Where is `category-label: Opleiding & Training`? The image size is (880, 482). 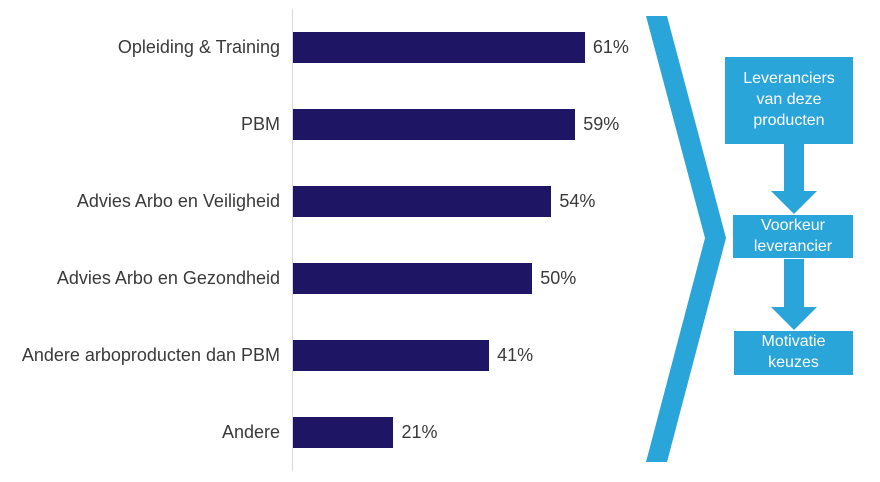 category-label: Opleiding & Training is located at coordinates (198, 47).